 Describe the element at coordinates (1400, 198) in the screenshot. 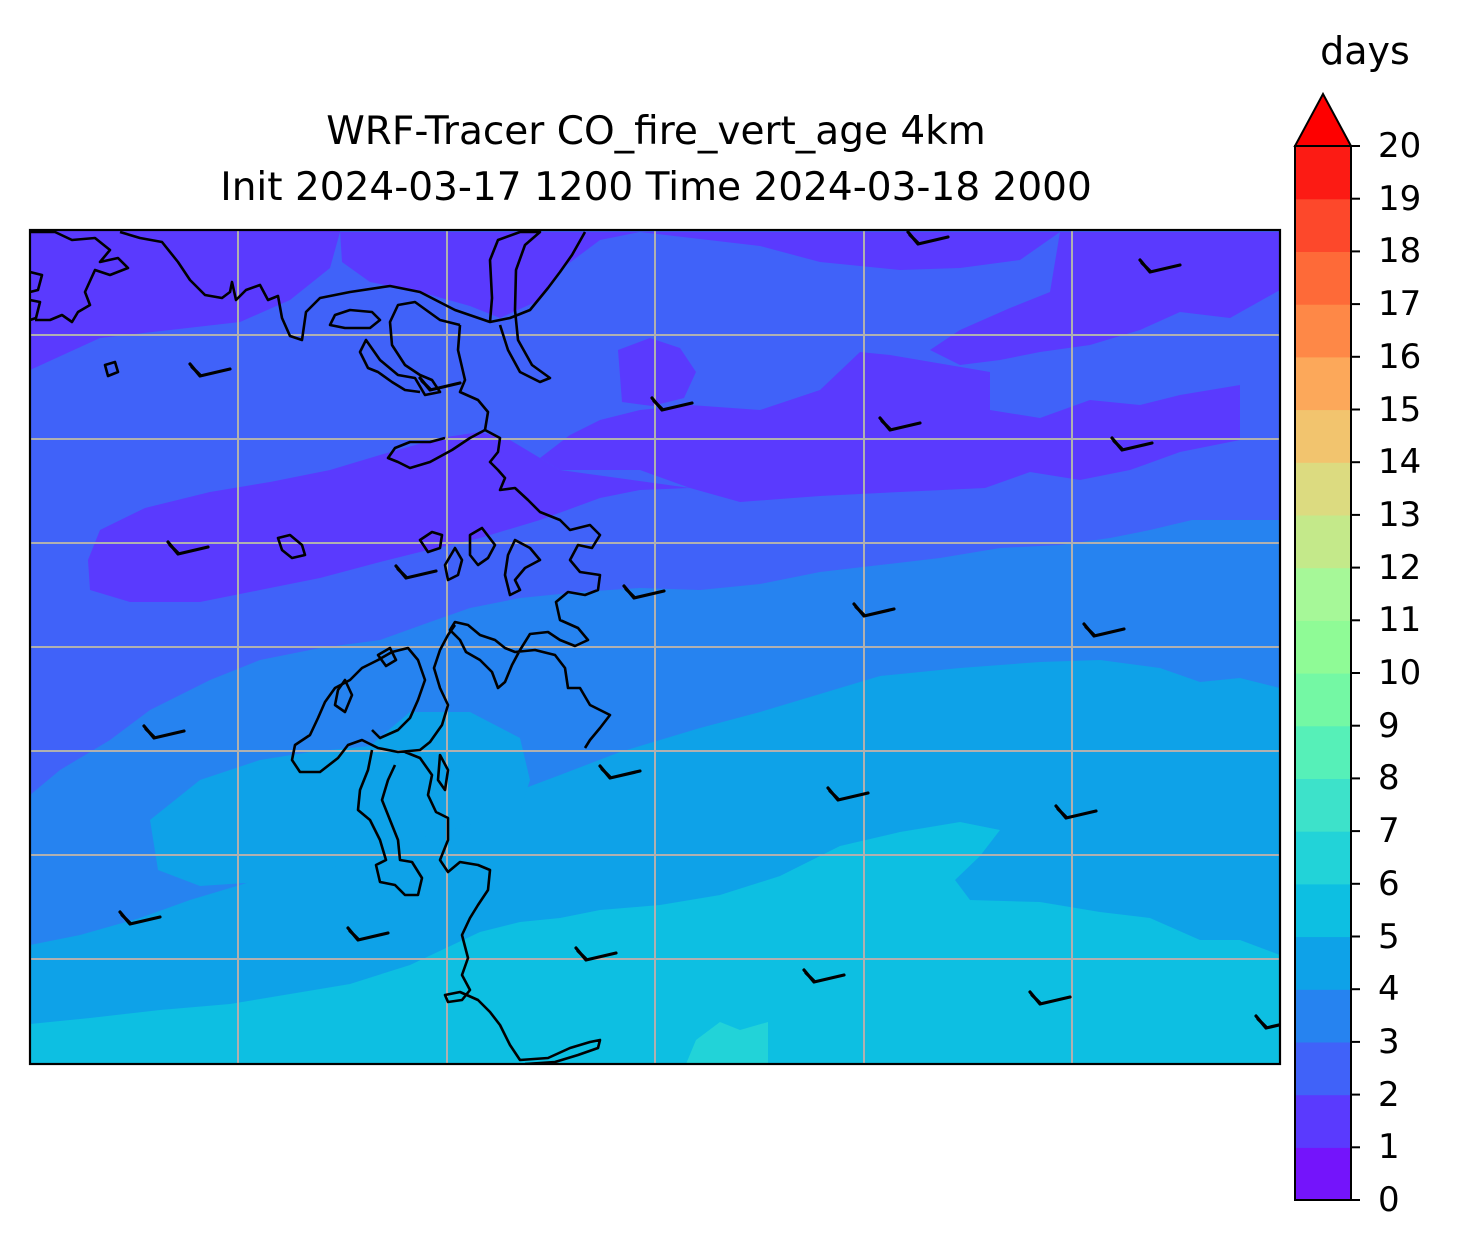

I see `colorbar-tick-label: 19` at that location.